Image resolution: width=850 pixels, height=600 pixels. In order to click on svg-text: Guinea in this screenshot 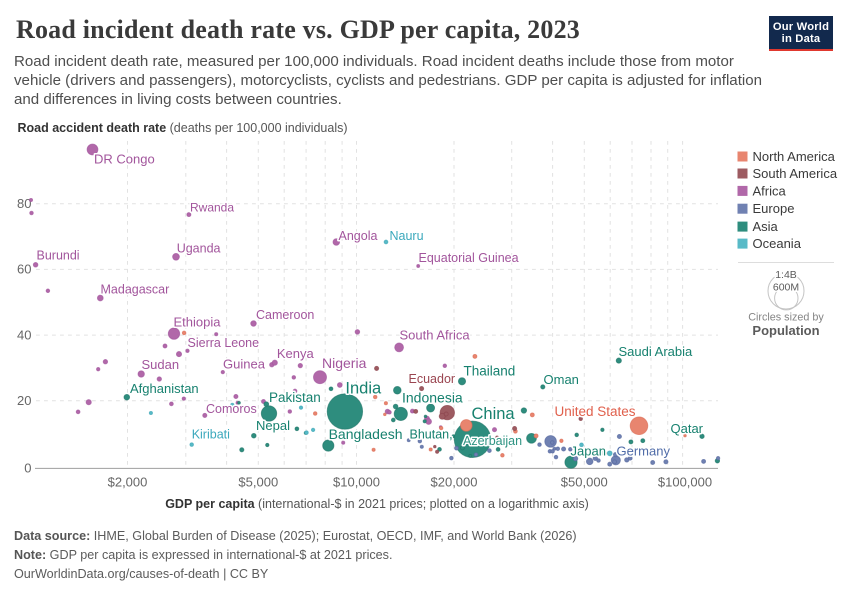, I will do `click(244, 364)`.